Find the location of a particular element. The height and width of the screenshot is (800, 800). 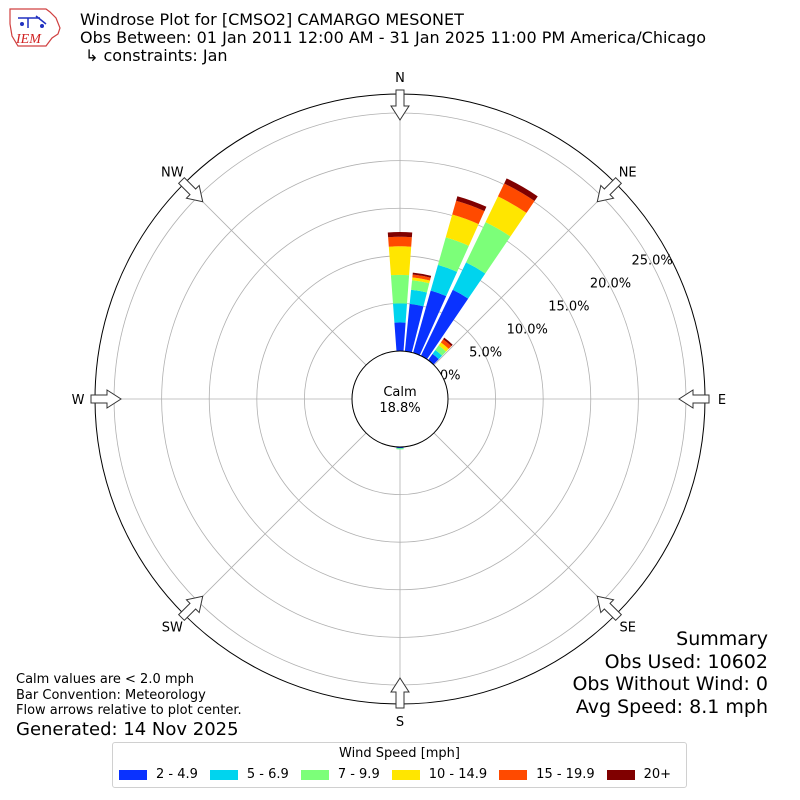

radial-tick-label: 25.0% is located at coordinates (651, 260).